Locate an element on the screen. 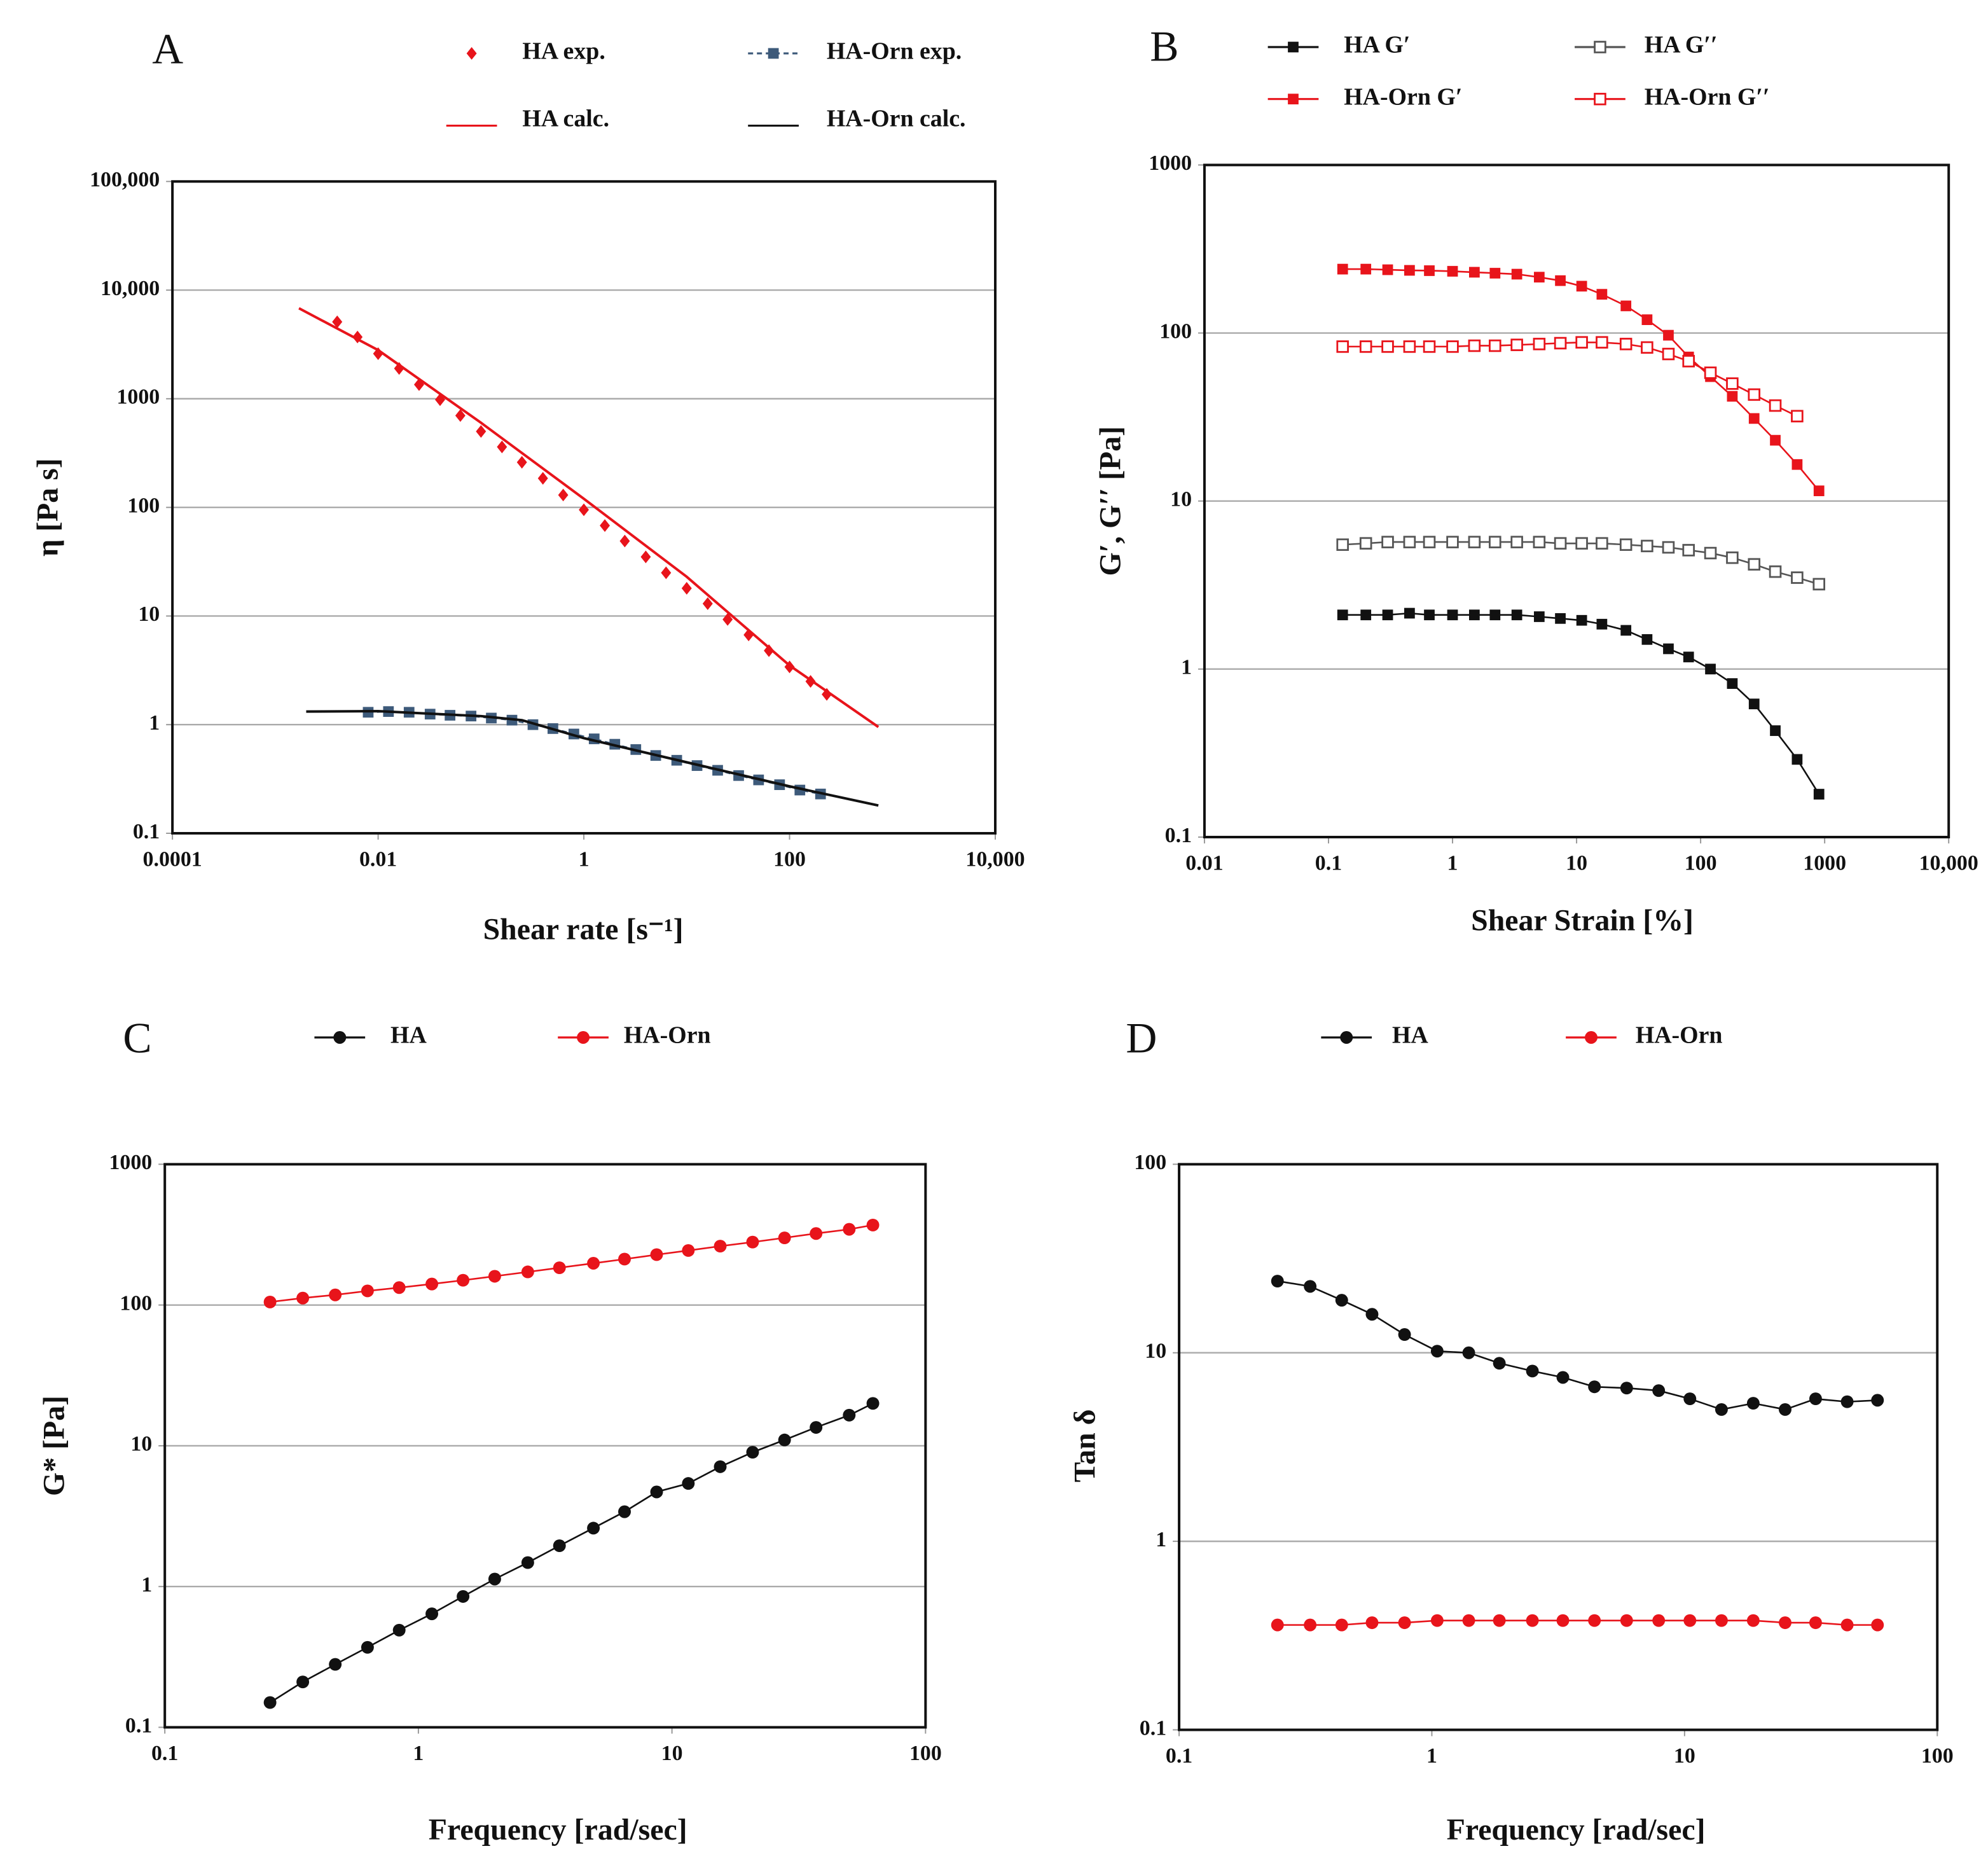 The image size is (1988, 1872). legend-label: HA-Orn G′ is located at coordinates (1403, 96).